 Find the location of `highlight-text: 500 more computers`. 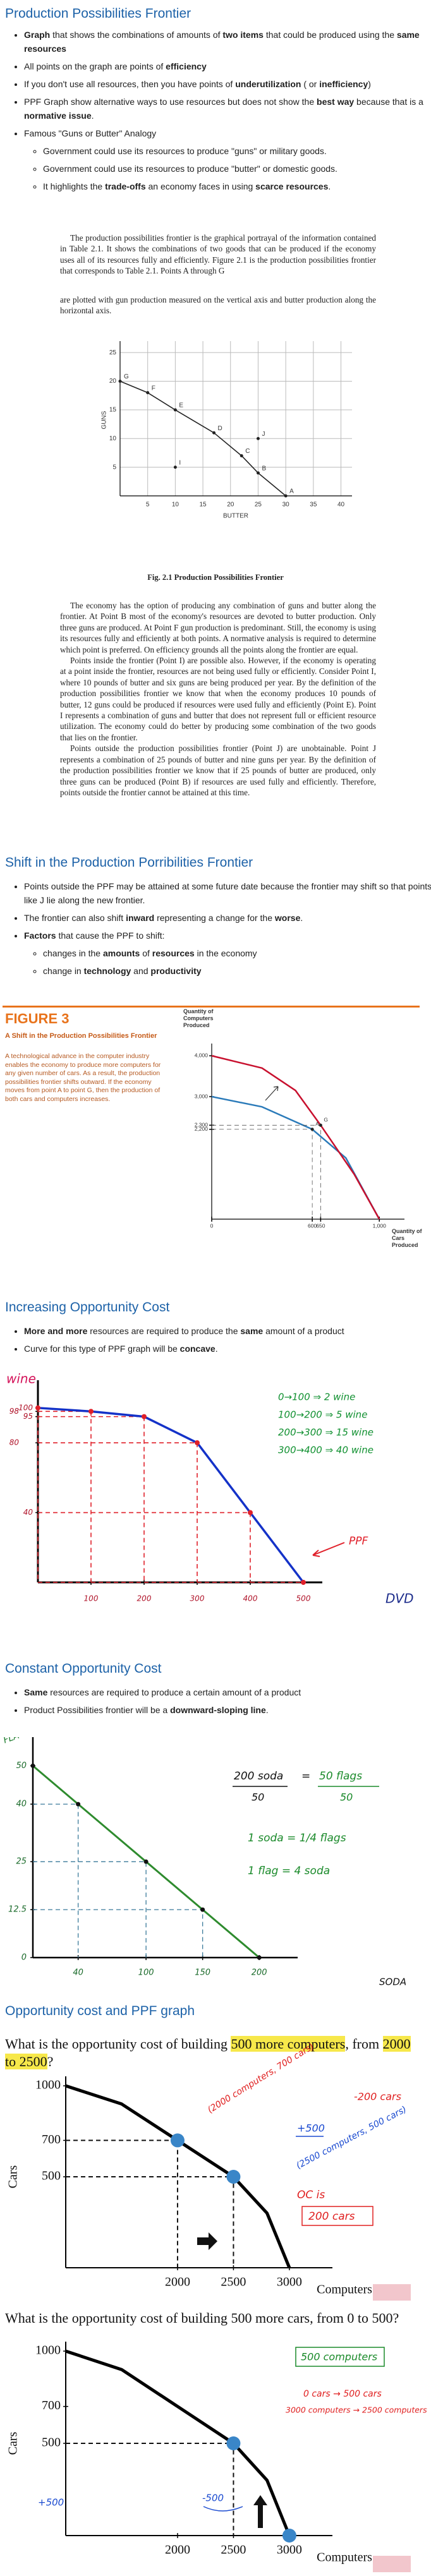

highlight-text: 500 more computers is located at coordinates (288, 2044).